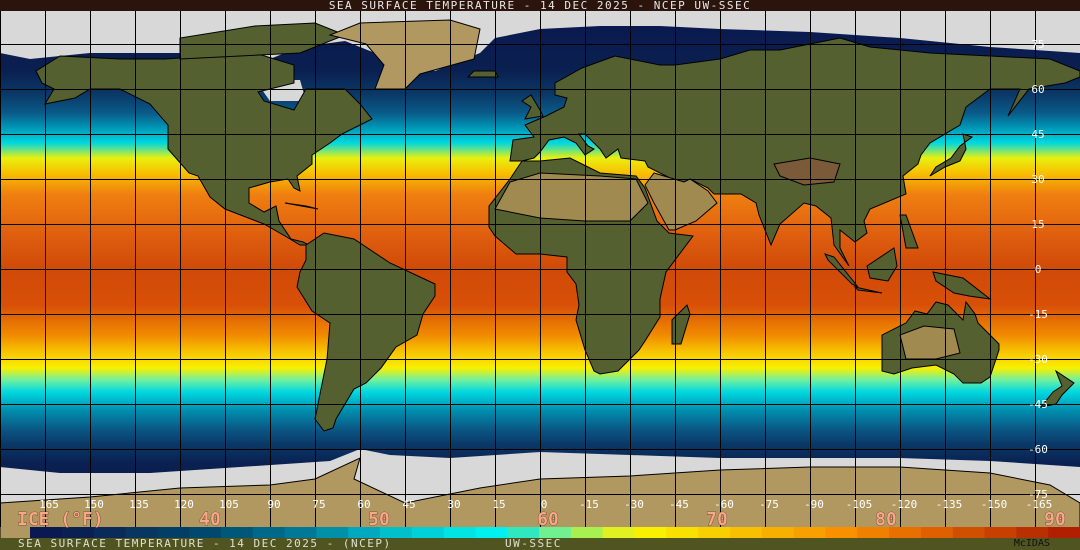  Describe the element at coordinates (1057, 388) in the screenshot. I see `new-zealand` at that location.